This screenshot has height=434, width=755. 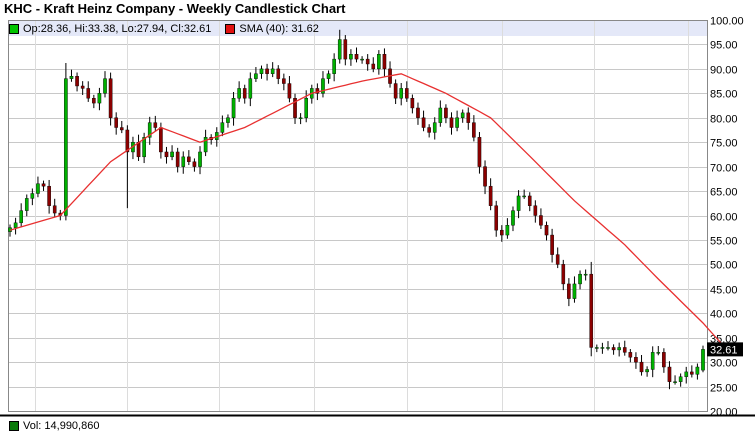 I want to click on y-tick-label: 55.00, so click(x=724, y=242).